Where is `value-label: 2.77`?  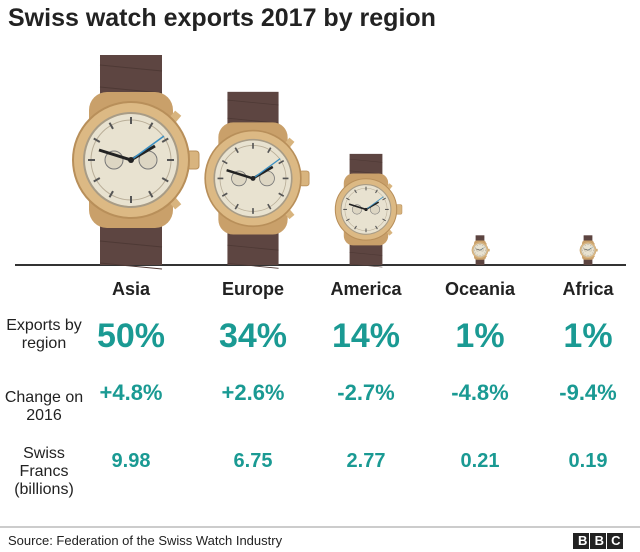
value-label: 2.77 is located at coordinates (366, 461).